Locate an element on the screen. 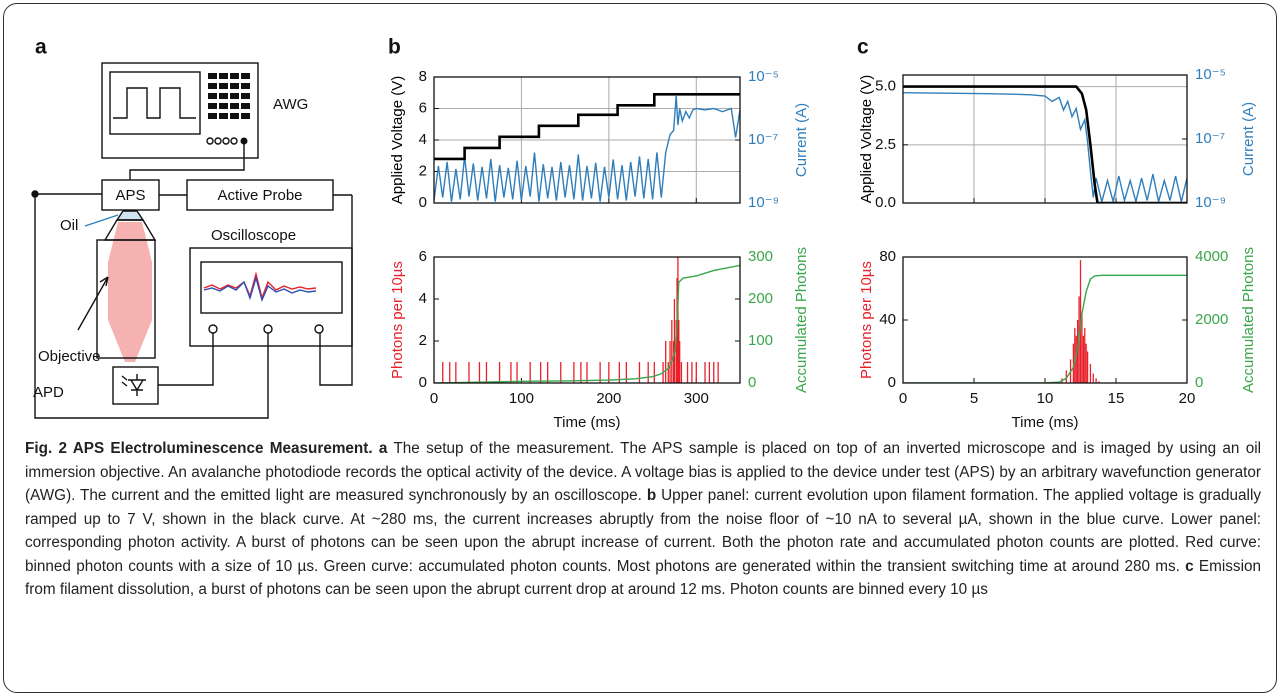 The height and width of the screenshot is (699, 1282). square-wave is located at coordinates (154, 103).